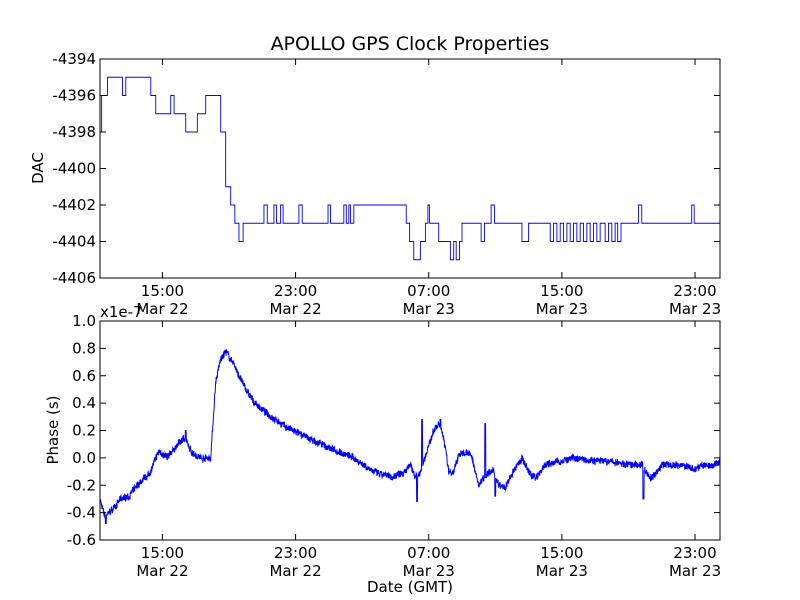 The height and width of the screenshot is (600, 800). Describe the element at coordinates (84, 376) in the screenshot. I see `y-tick-label: 0.6` at that location.